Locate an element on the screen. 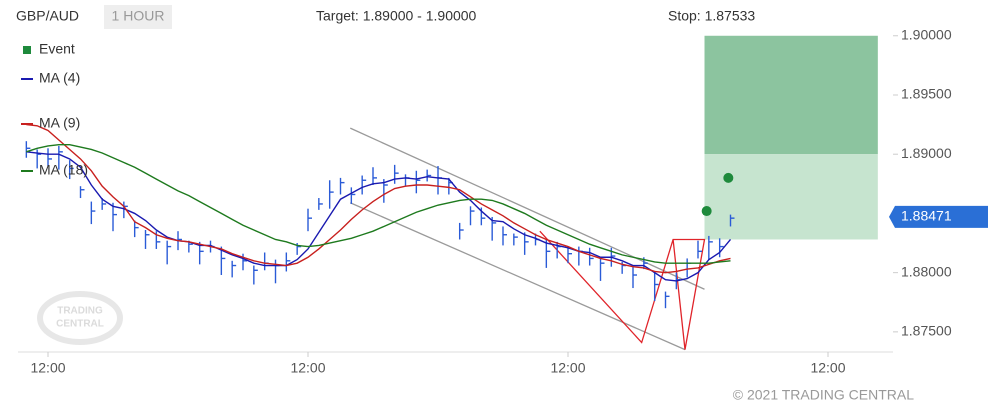 This screenshot has height=417, width=988. target-label: Target: 1.89000 - 1.90000 is located at coordinates (396, 16).